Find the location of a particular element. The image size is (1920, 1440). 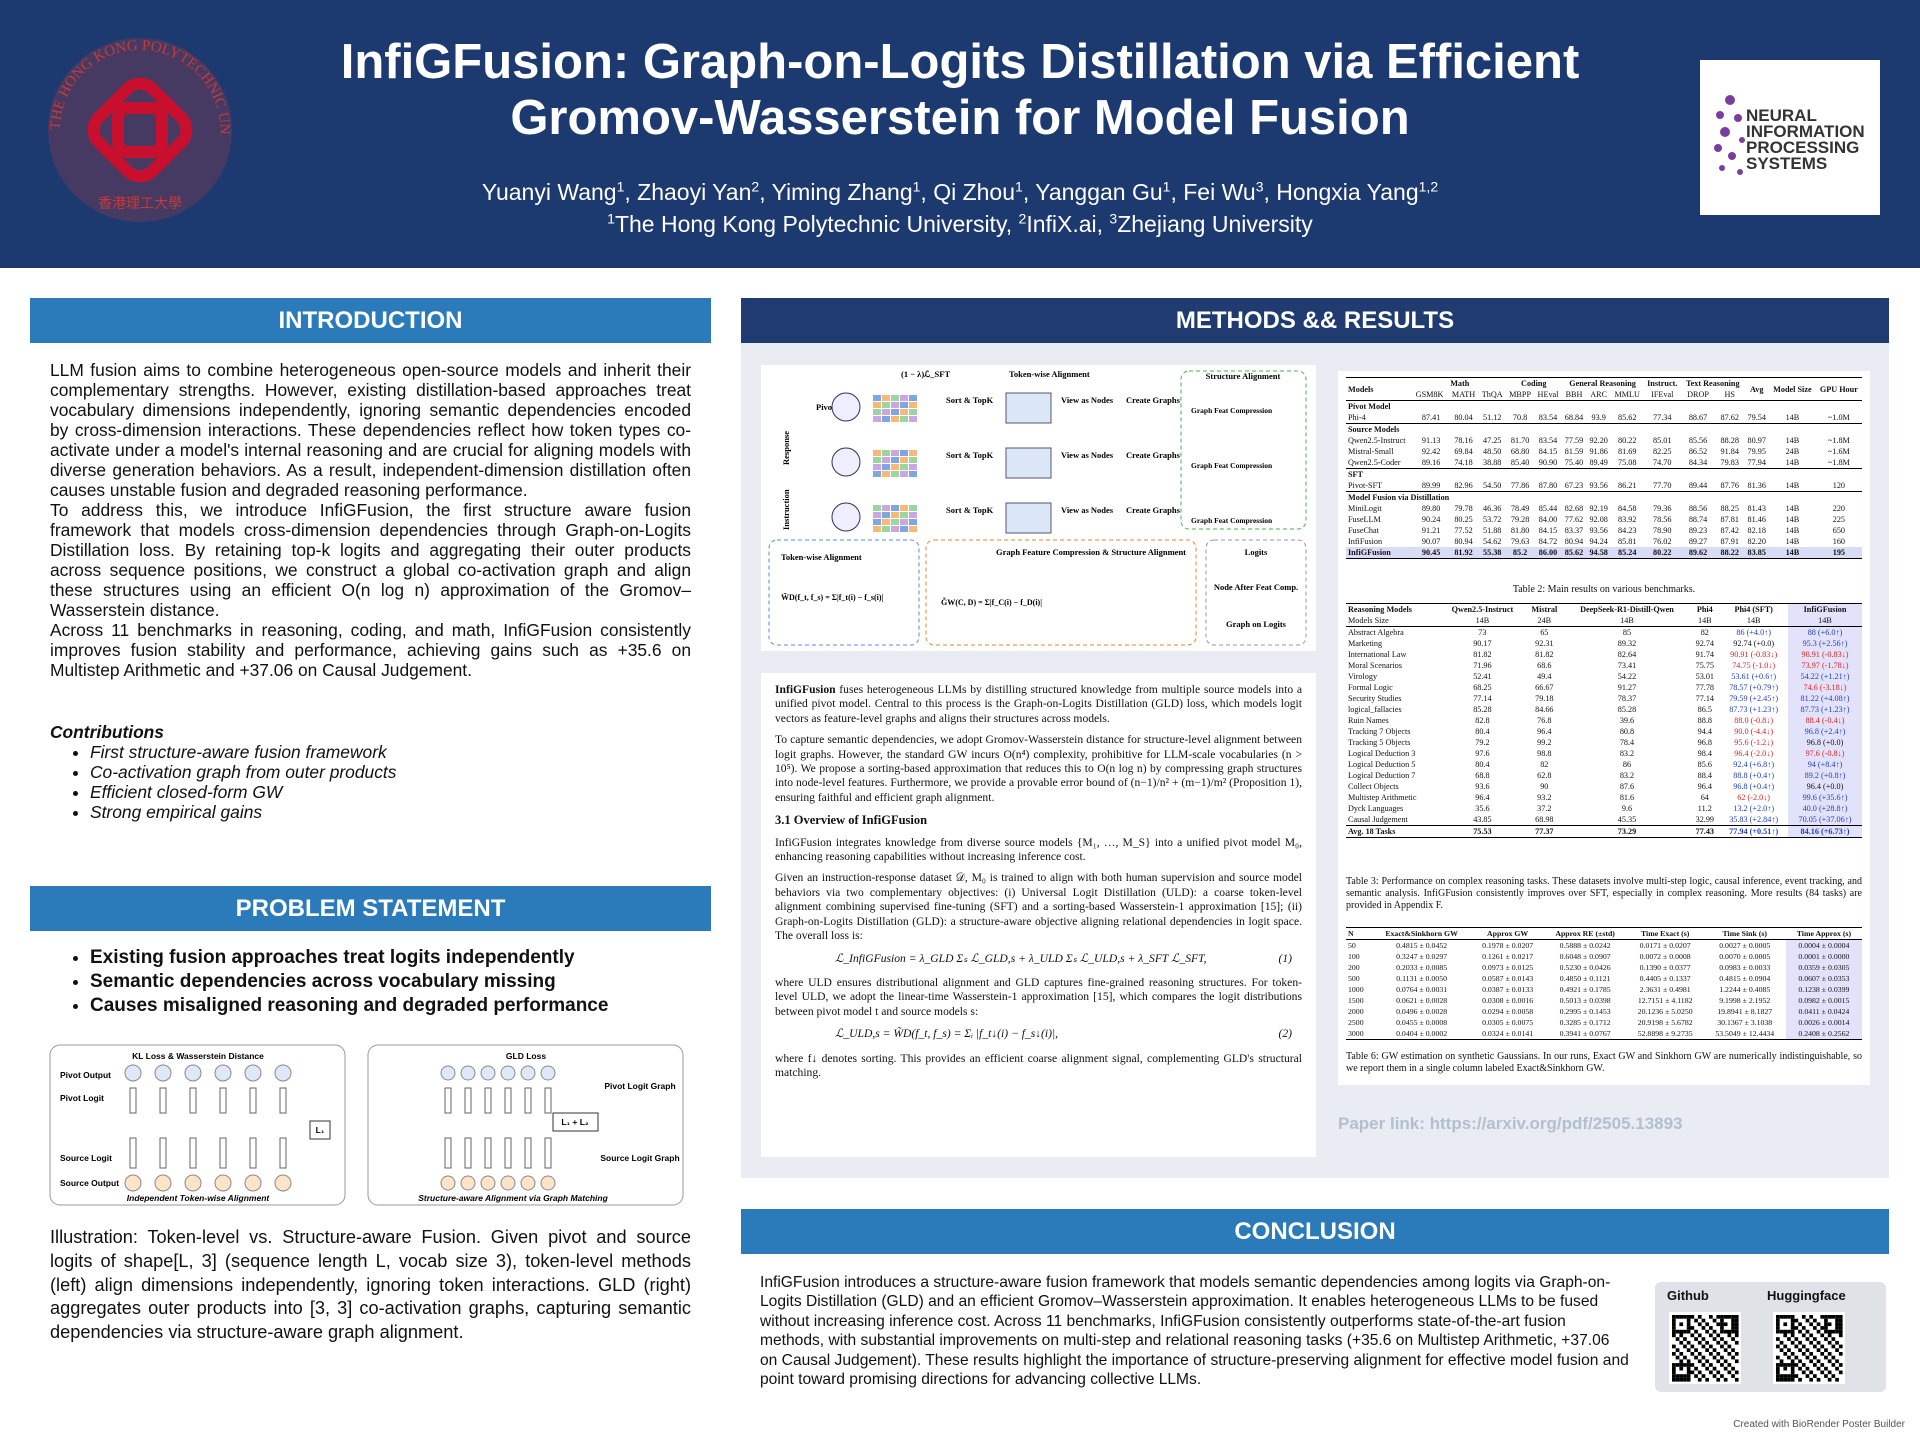

table-cell: 0.0983 ± 0.0033 is located at coordinates (1745, 967).